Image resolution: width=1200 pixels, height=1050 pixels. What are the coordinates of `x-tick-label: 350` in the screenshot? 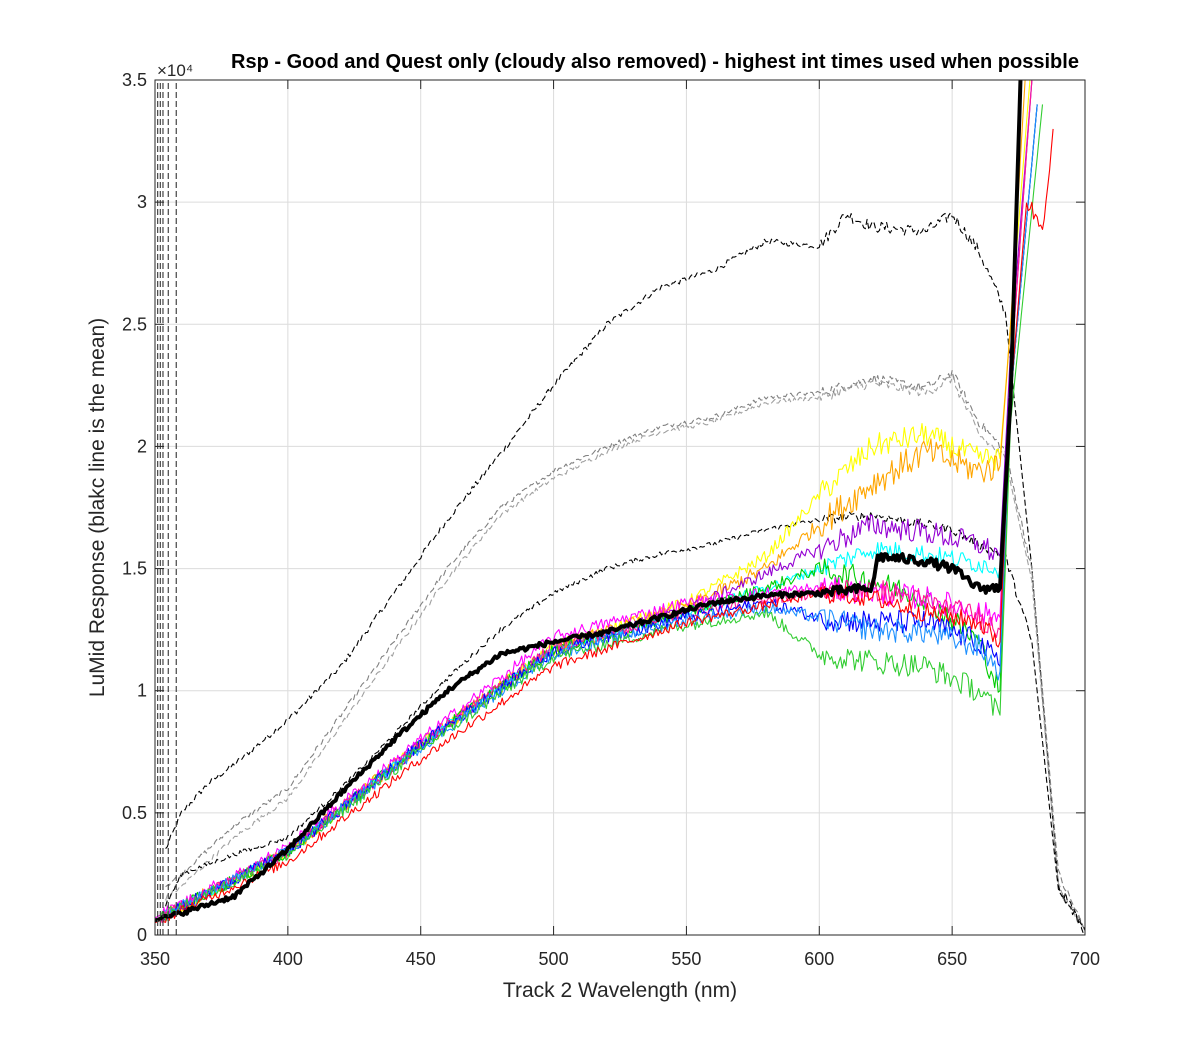 It's located at (155, 959).